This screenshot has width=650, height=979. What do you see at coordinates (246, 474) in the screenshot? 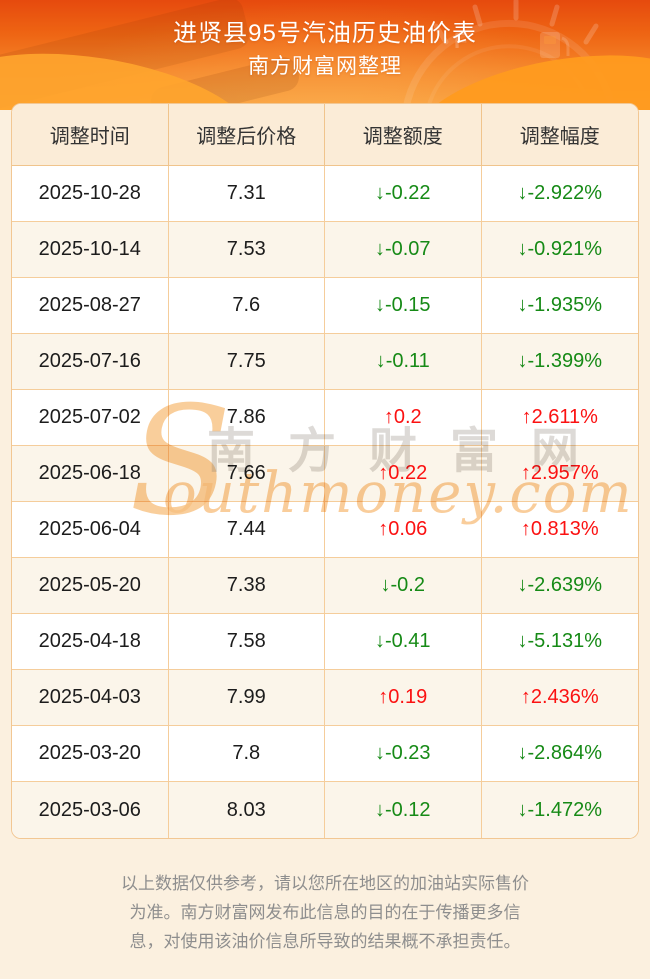
I see `cell-price-after: 7.66` at bounding box center [246, 474].